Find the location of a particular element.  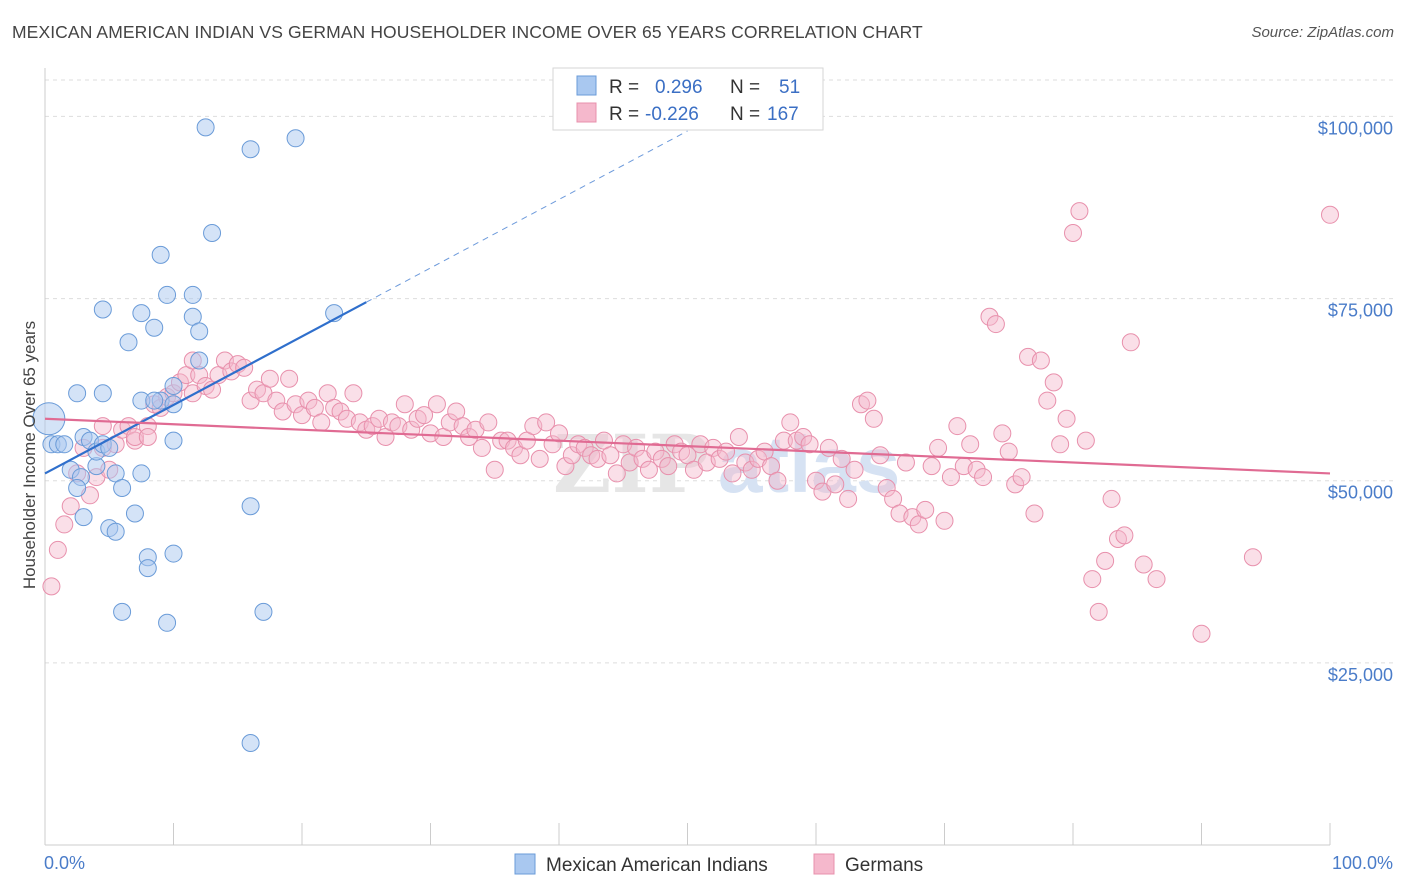

legend-r-value-2: -0.226 is located at coordinates (672, 114).